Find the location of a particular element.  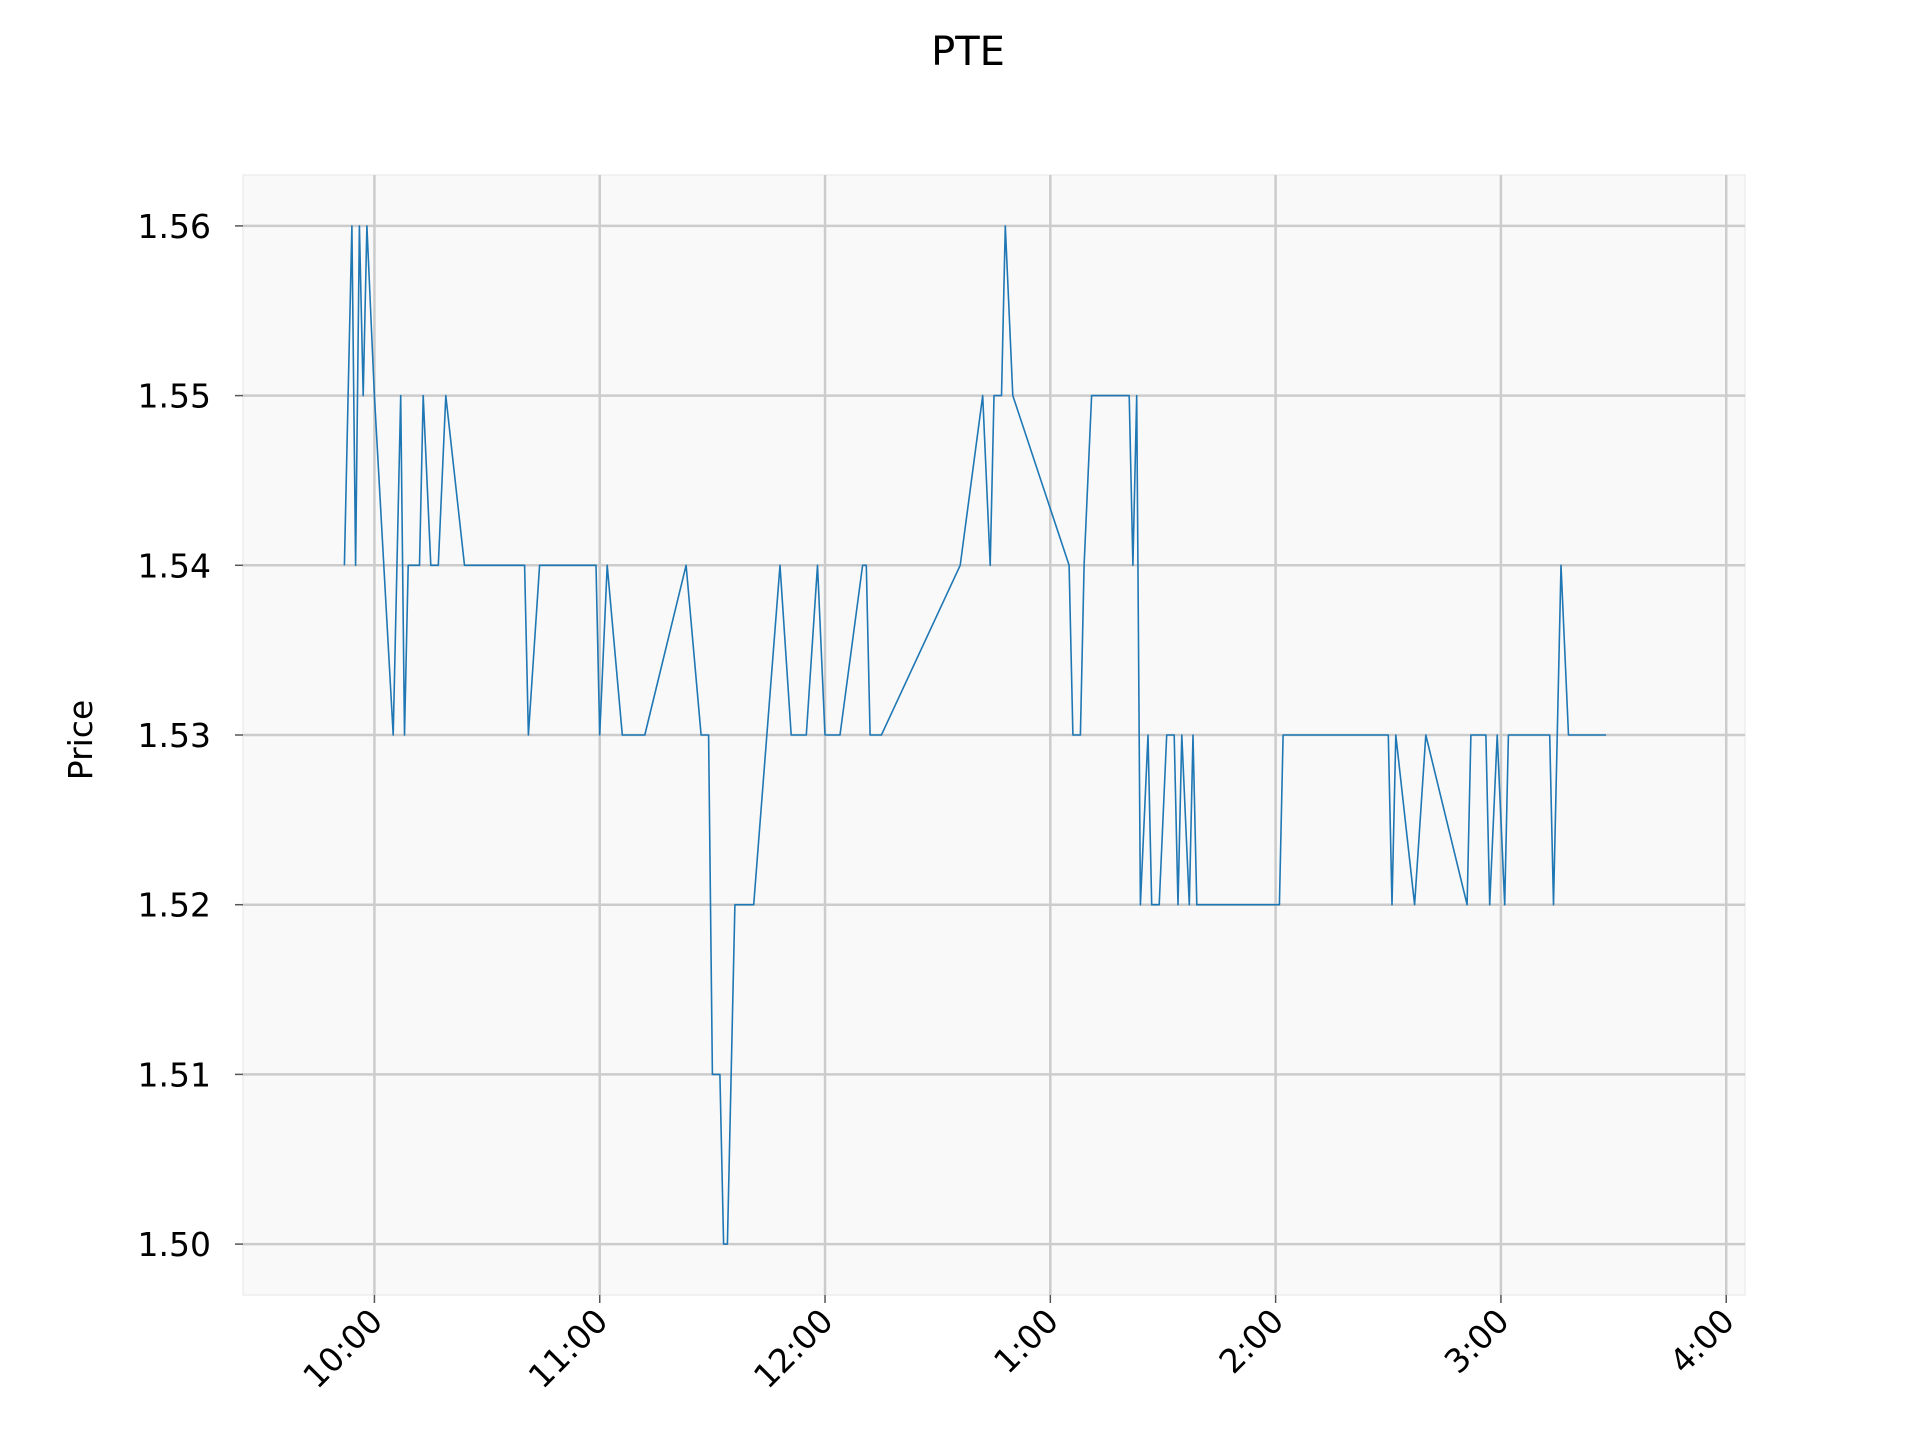

chart-title: PTE is located at coordinates (968, 52).